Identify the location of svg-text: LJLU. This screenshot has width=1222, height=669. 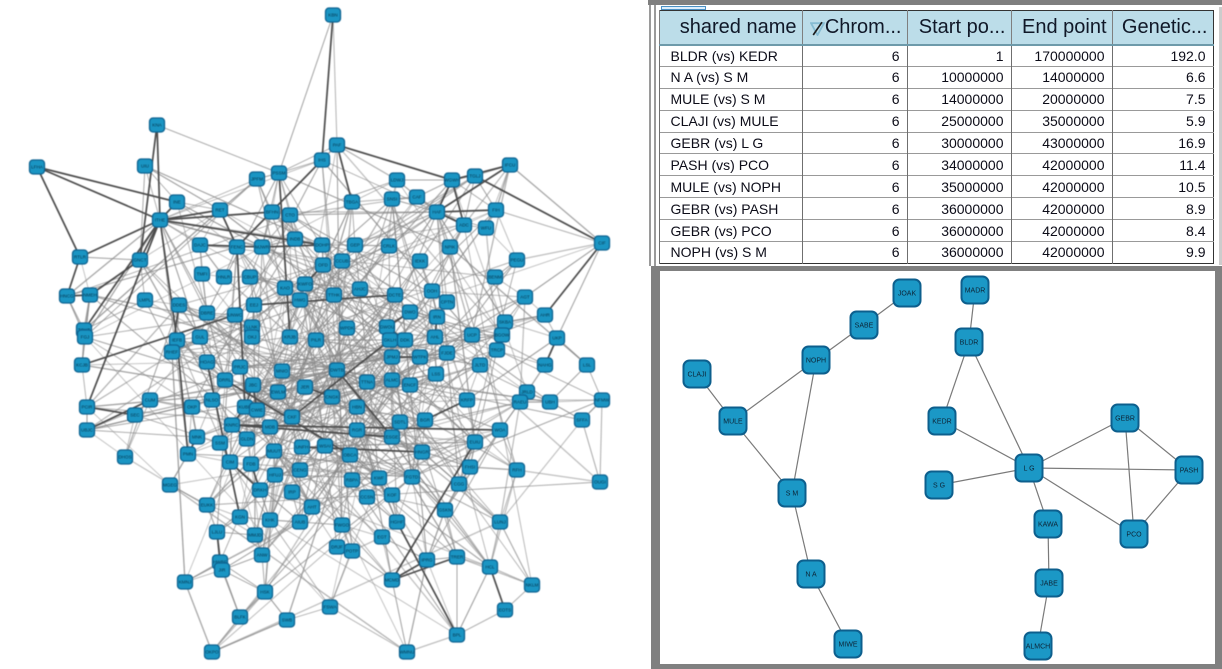
(217, 532).